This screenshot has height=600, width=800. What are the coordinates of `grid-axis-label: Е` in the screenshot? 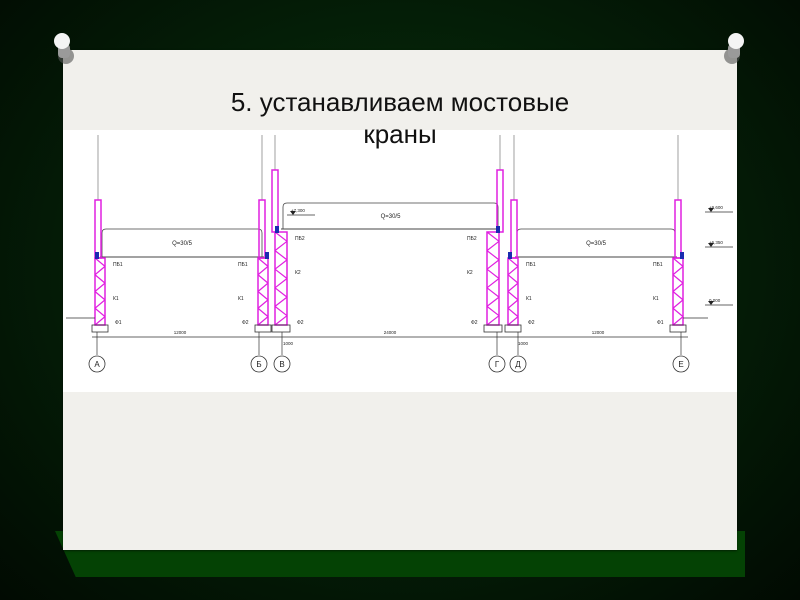 It's located at (680, 364).